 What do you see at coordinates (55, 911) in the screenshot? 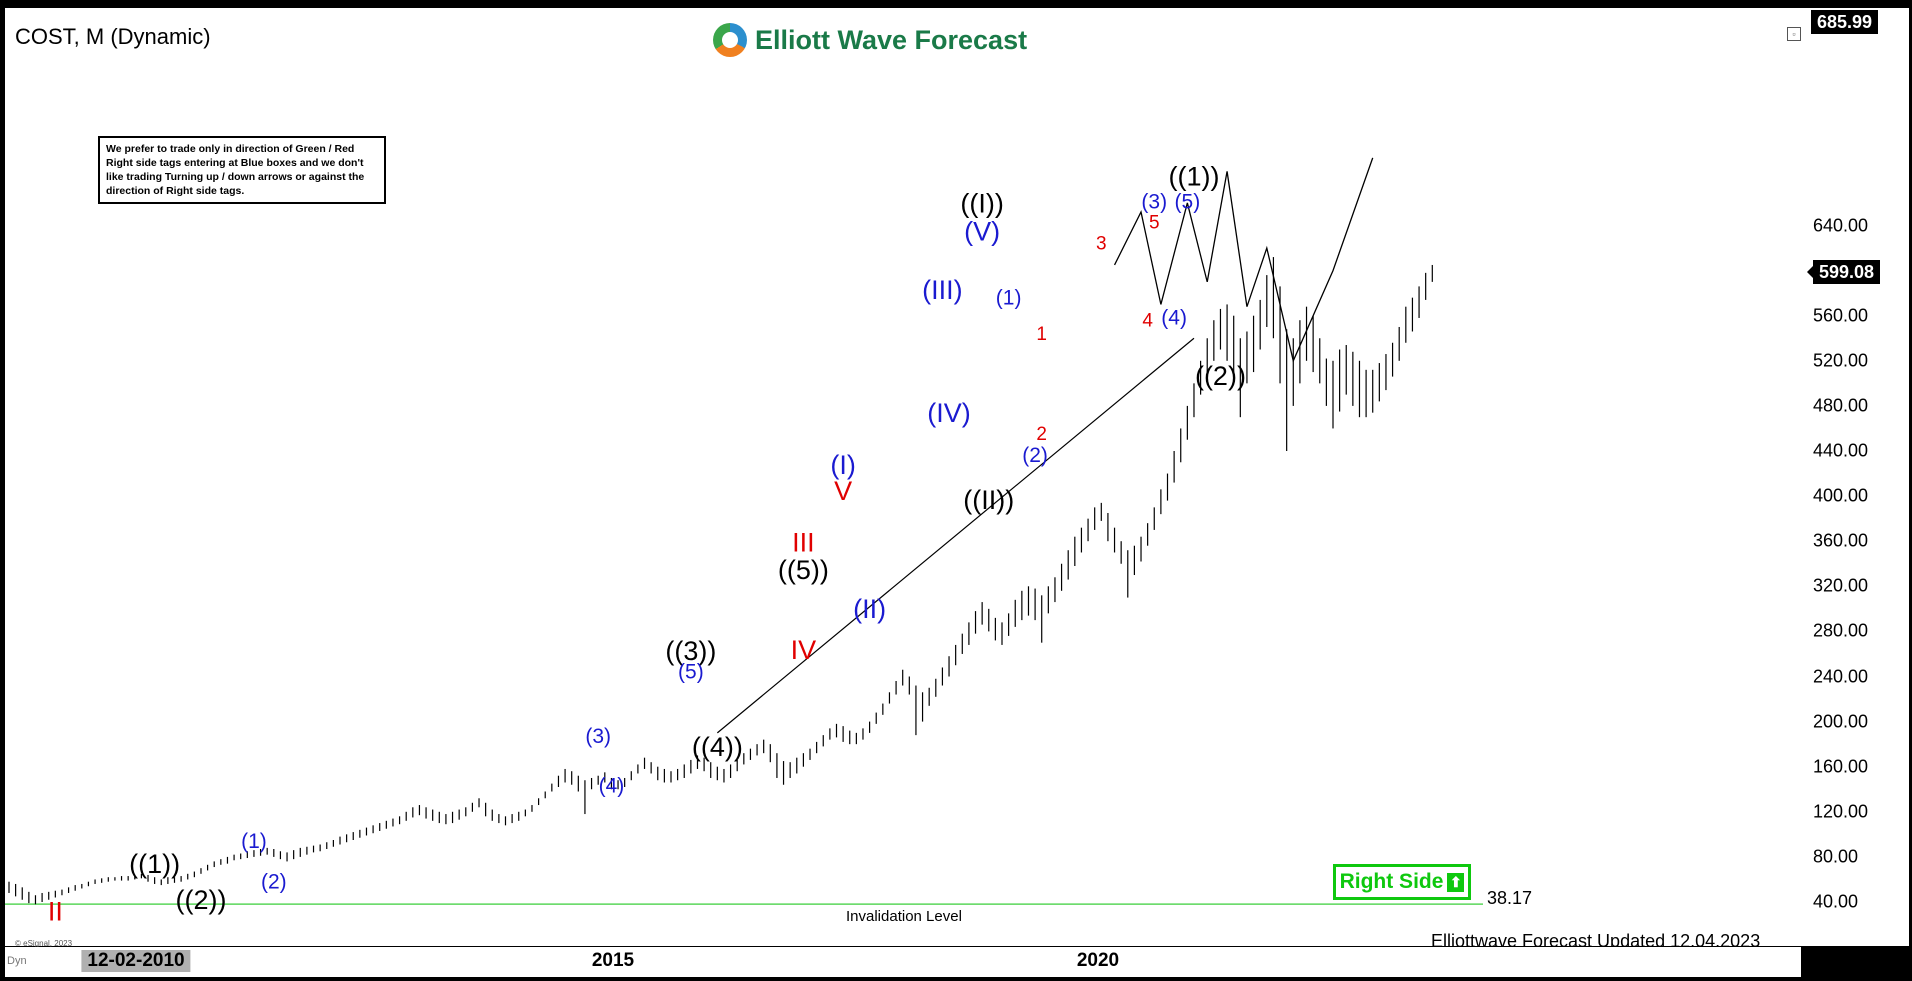
I see `wave-label: II` at bounding box center [55, 911].